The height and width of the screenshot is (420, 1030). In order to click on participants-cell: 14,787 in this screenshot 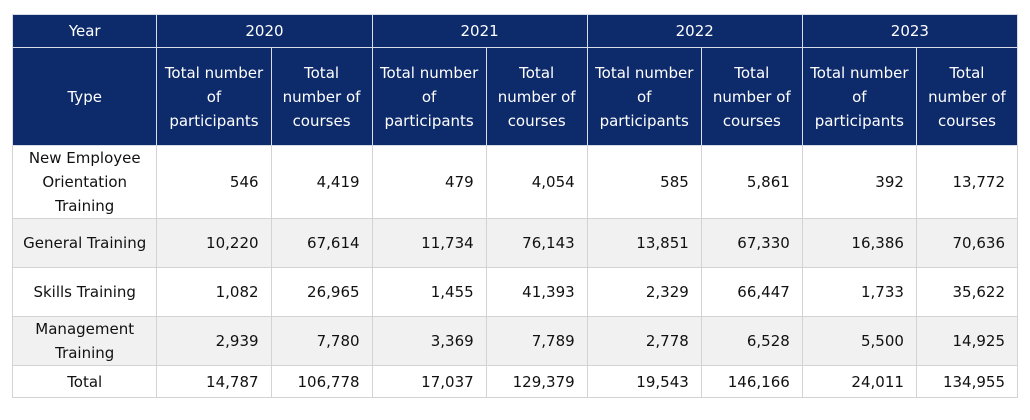, I will do `click(214, 381)`.